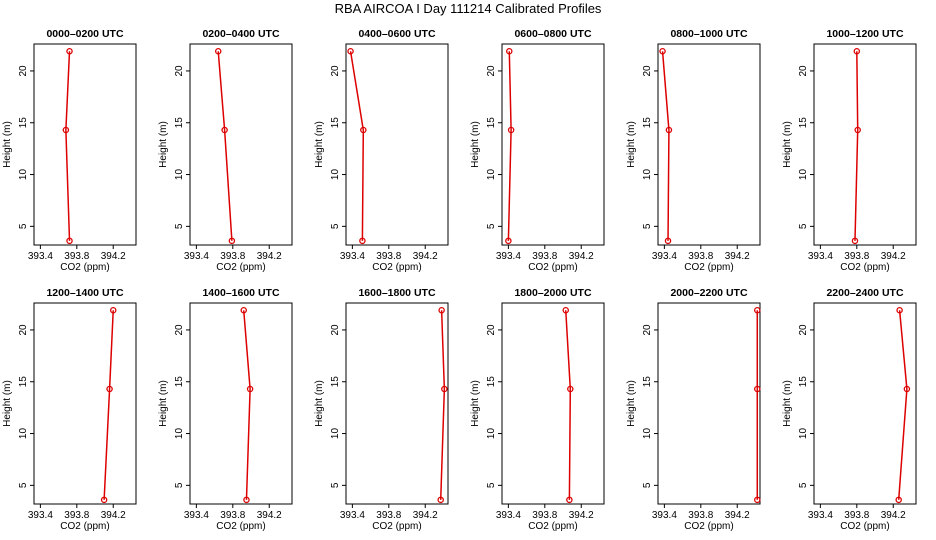 The height and width of the screenshot is (540, 936). Describe the element at coordinates (396, 34) in the screenshot. I see `panel-title: 0400–0600 UTC` at that location.